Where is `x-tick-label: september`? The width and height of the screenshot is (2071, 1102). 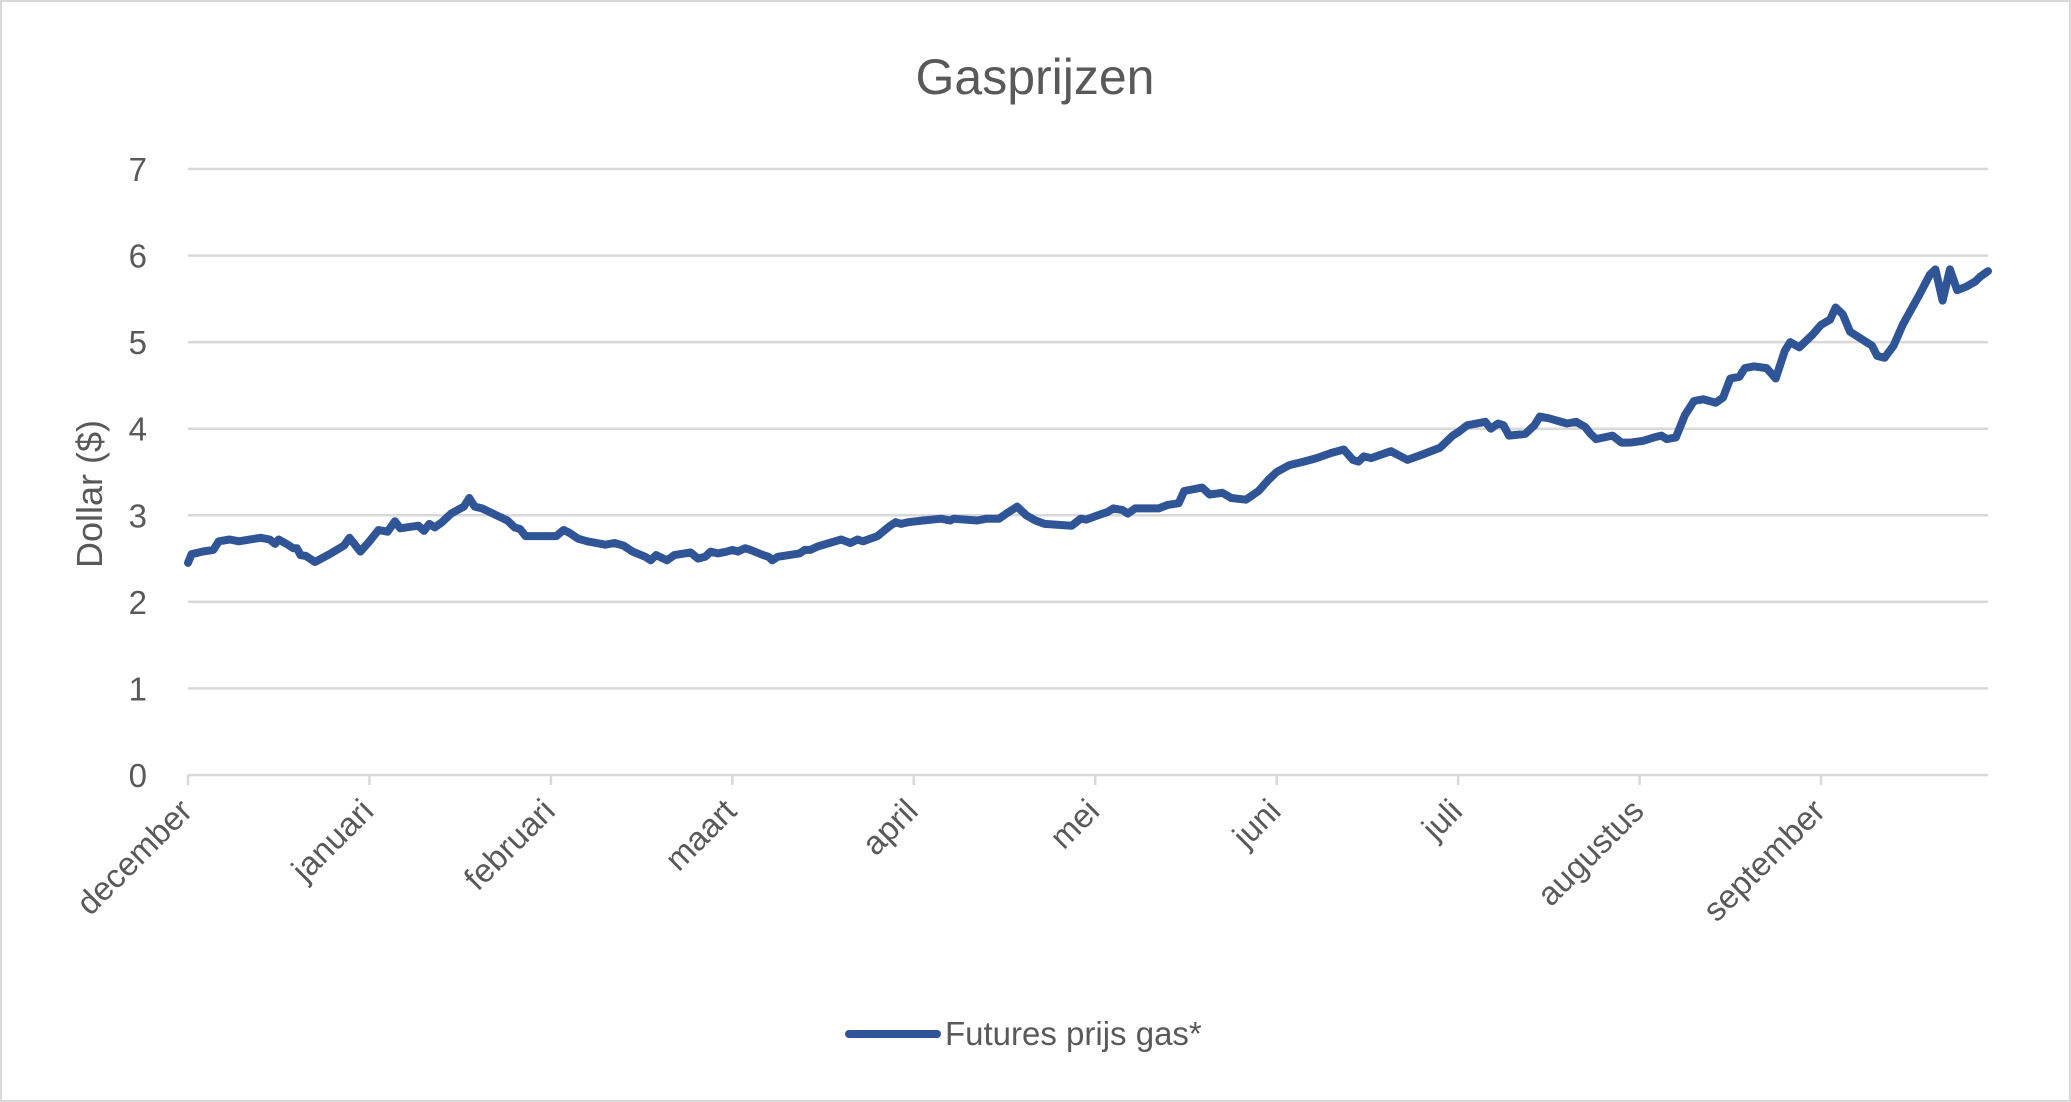
x-tick-label: september is located at coordinates (1764, 860).